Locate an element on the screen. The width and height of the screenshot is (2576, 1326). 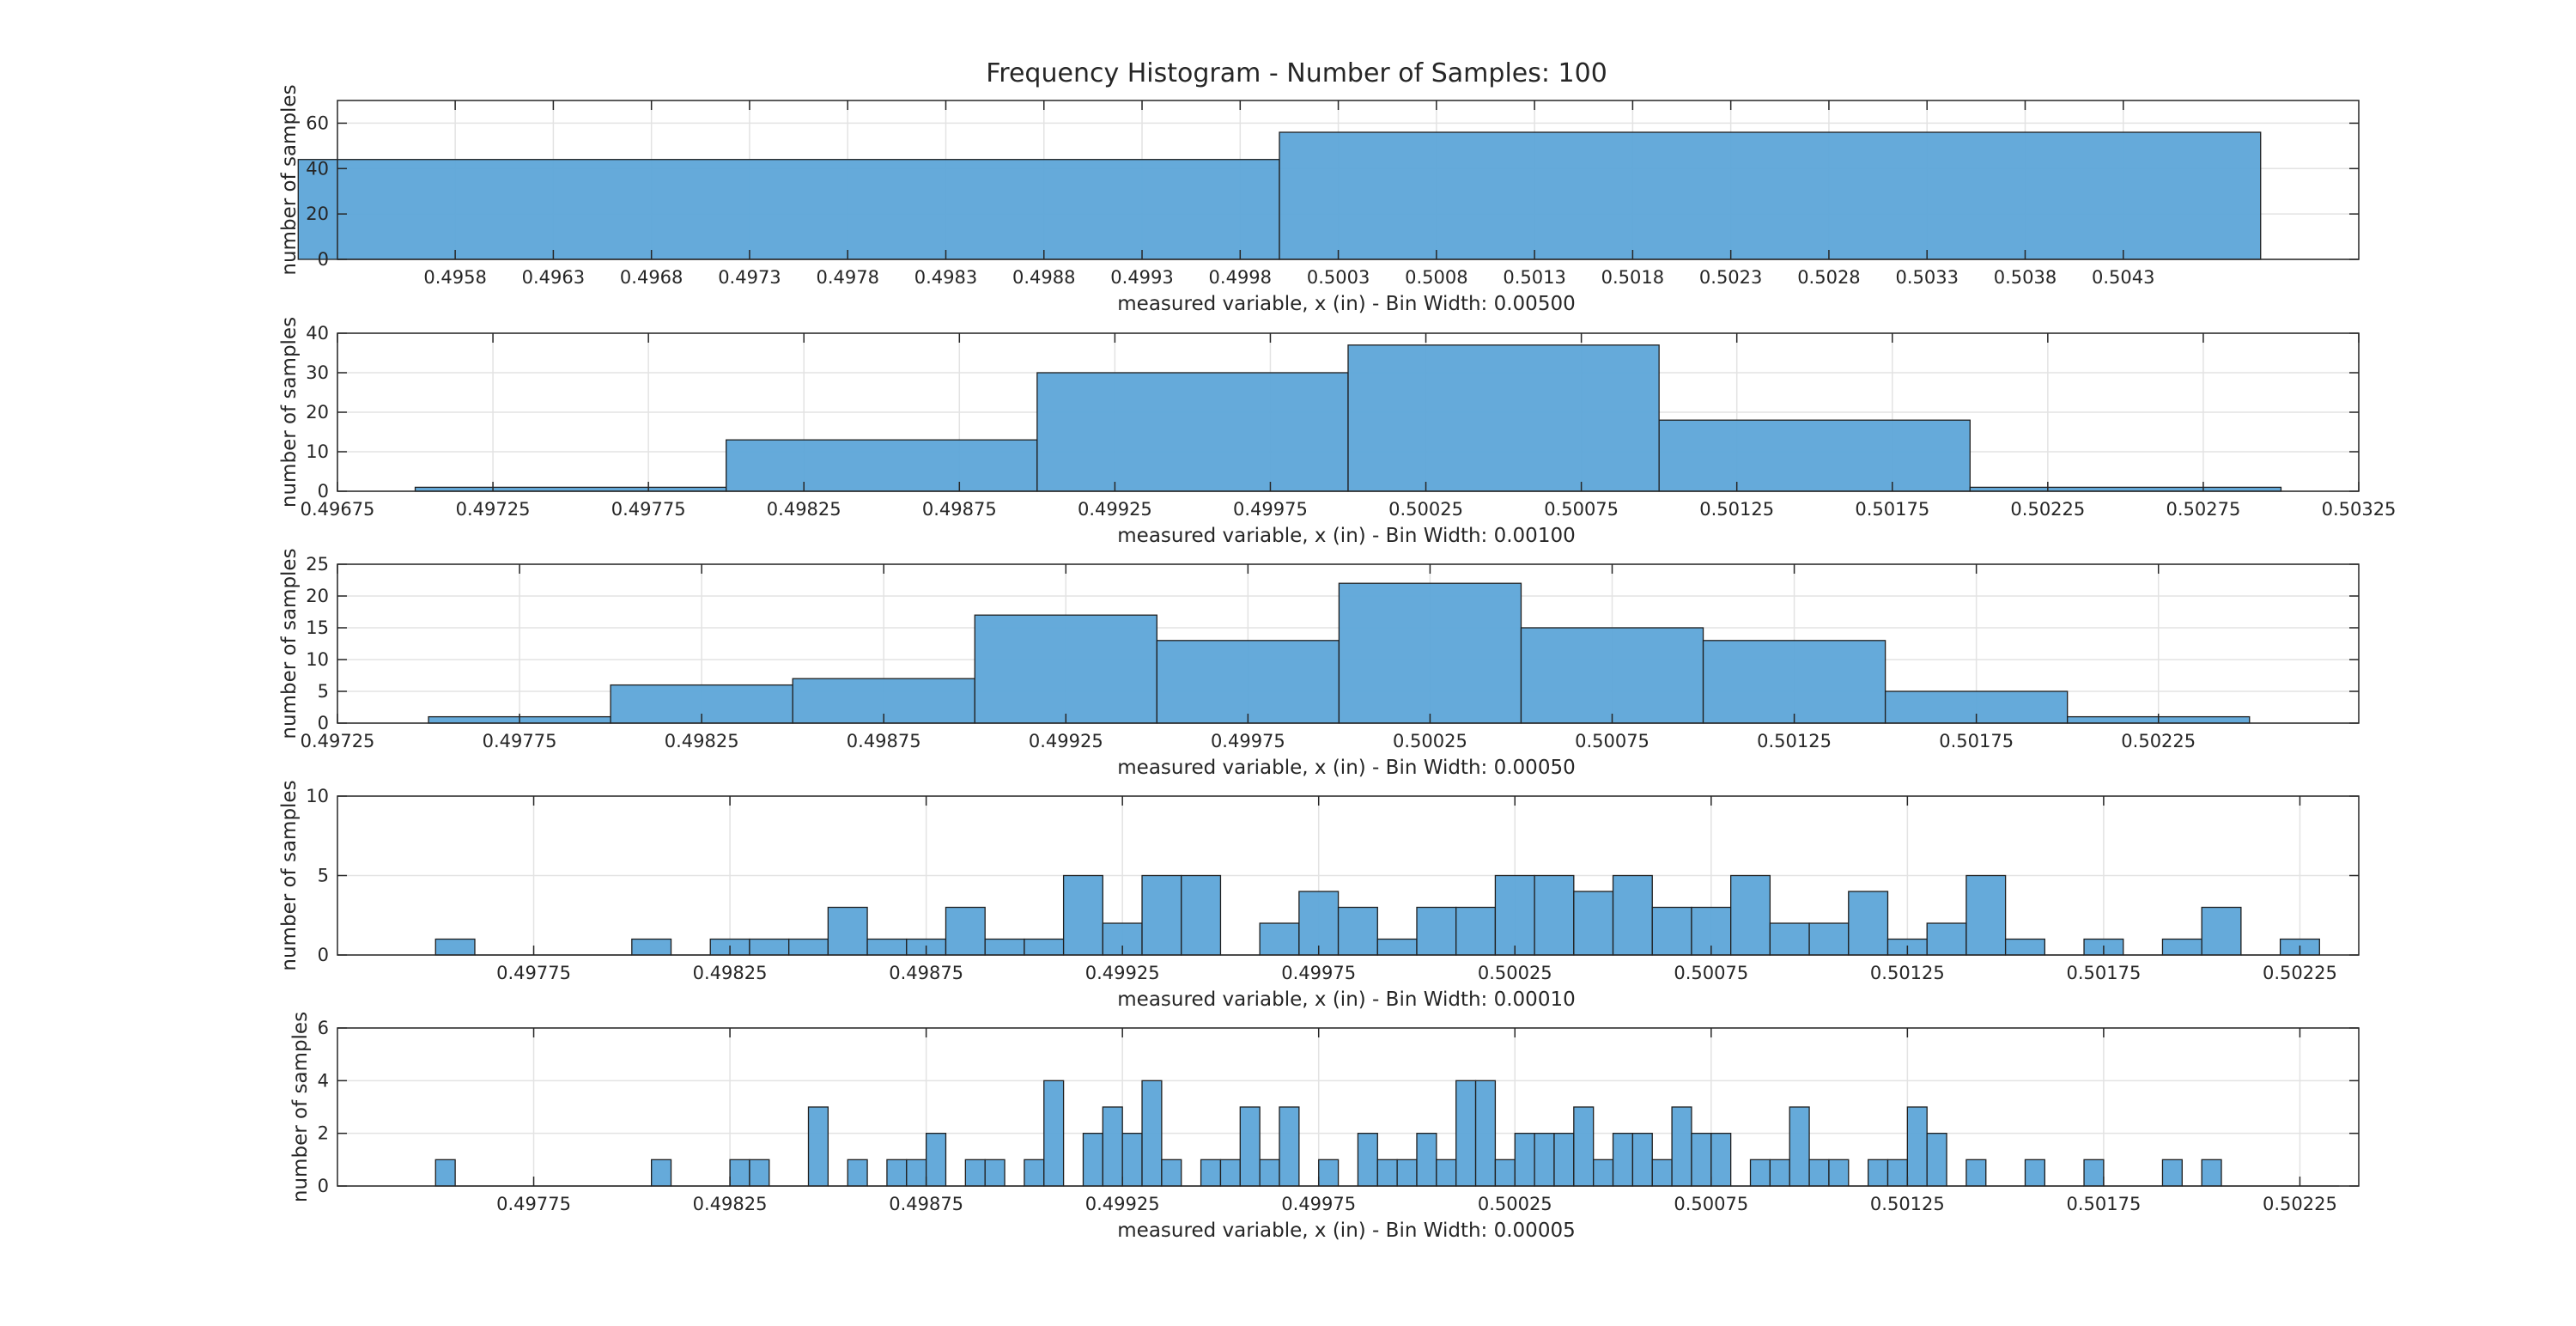
x-tick-label: 0.5008 is located at coordinates (1436, 278).